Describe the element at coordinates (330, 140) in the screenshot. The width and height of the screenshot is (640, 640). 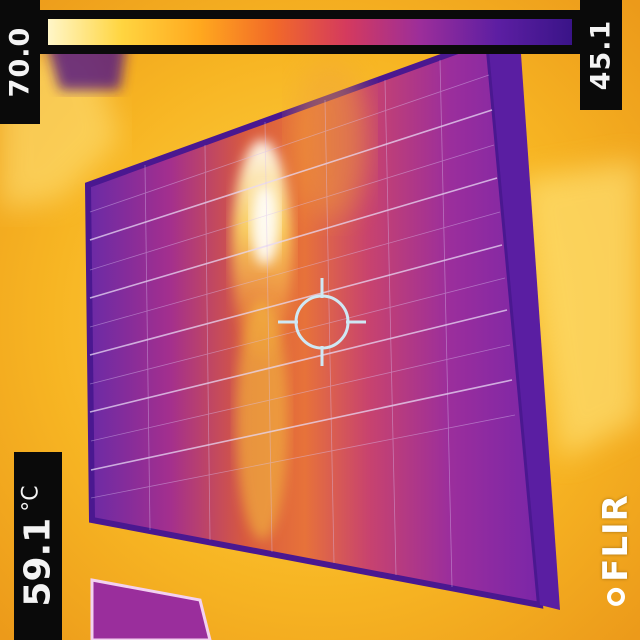
I see `warm-zone` at that location.